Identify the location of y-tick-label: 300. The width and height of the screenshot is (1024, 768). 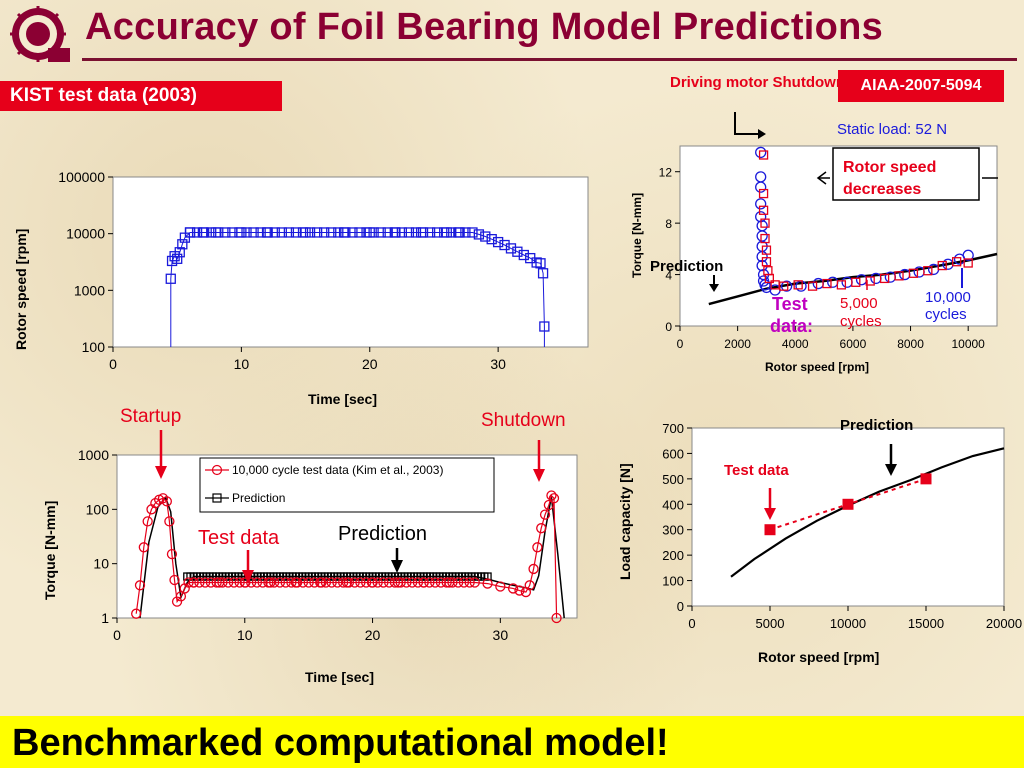
(673, 530).